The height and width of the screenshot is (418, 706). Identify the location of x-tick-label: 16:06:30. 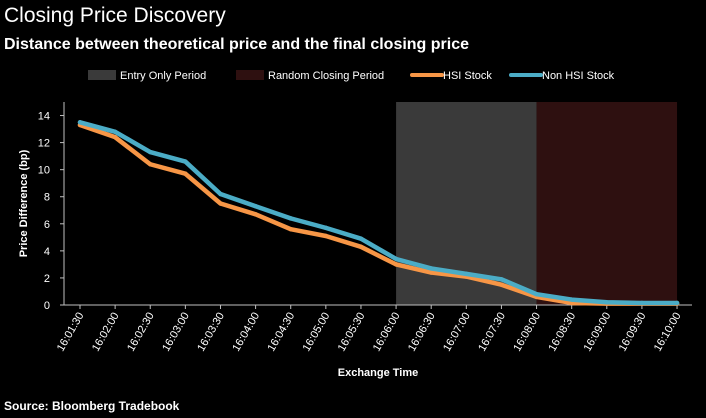
(422, 332).